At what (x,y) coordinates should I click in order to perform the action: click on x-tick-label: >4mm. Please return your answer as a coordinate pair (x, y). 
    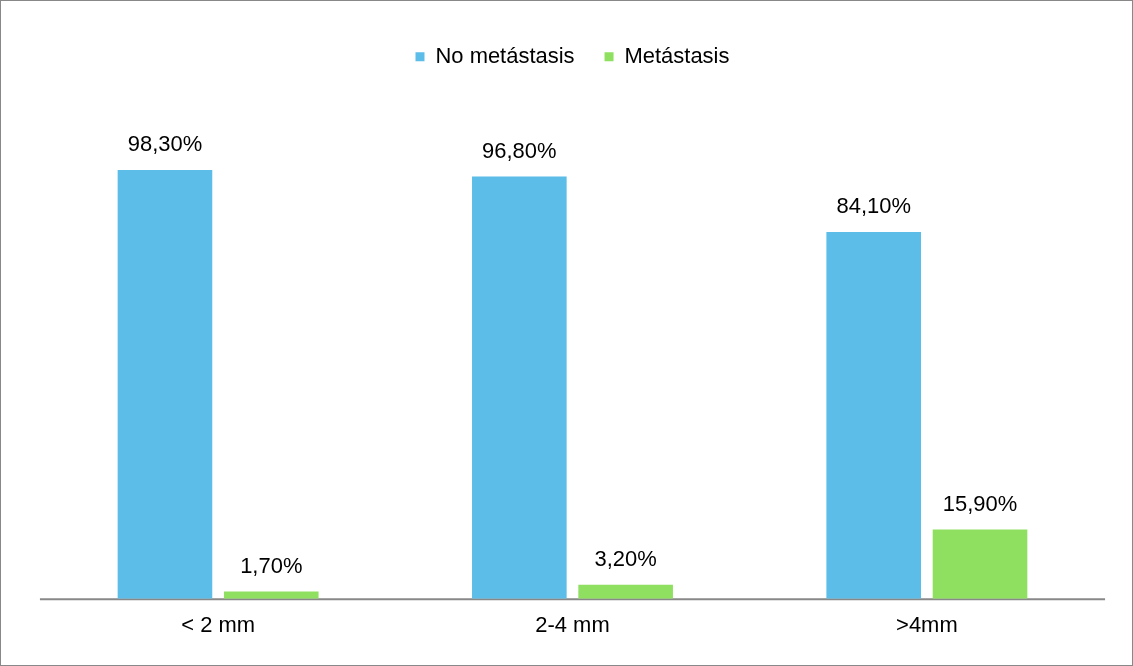
    Looking at the image, I should click on (927, 624).